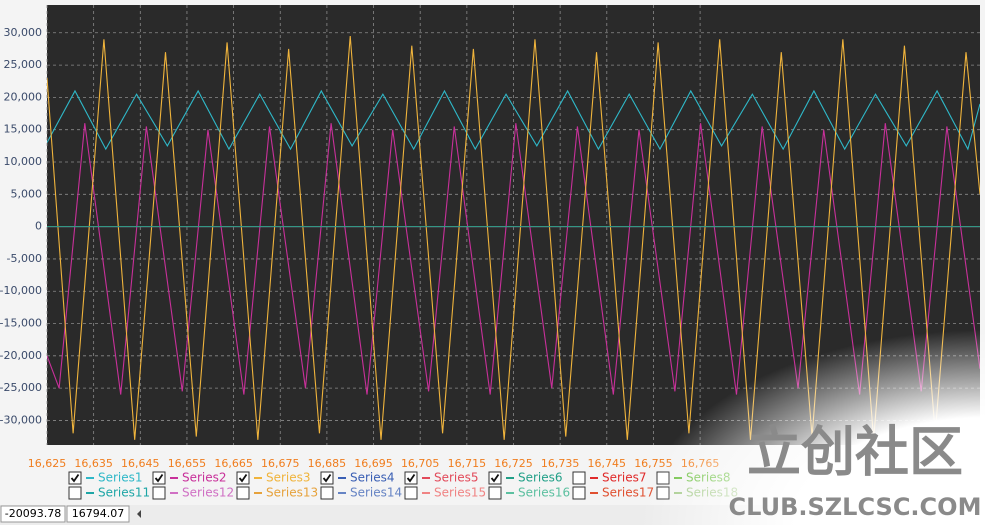  Describe the element at coordinates (376, 493) in the screenshot. I see `legend-label: Series14` at that location.